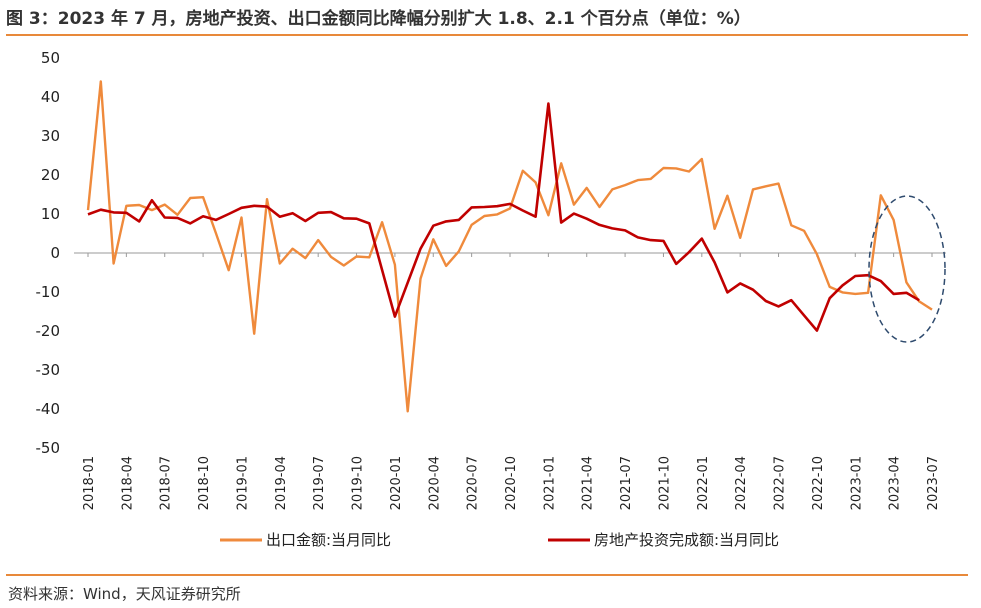 This screenshot has width=981, height=608. I want to click on source-note: 资料来源：Wind，天风证券研究所, so click(124, 594).